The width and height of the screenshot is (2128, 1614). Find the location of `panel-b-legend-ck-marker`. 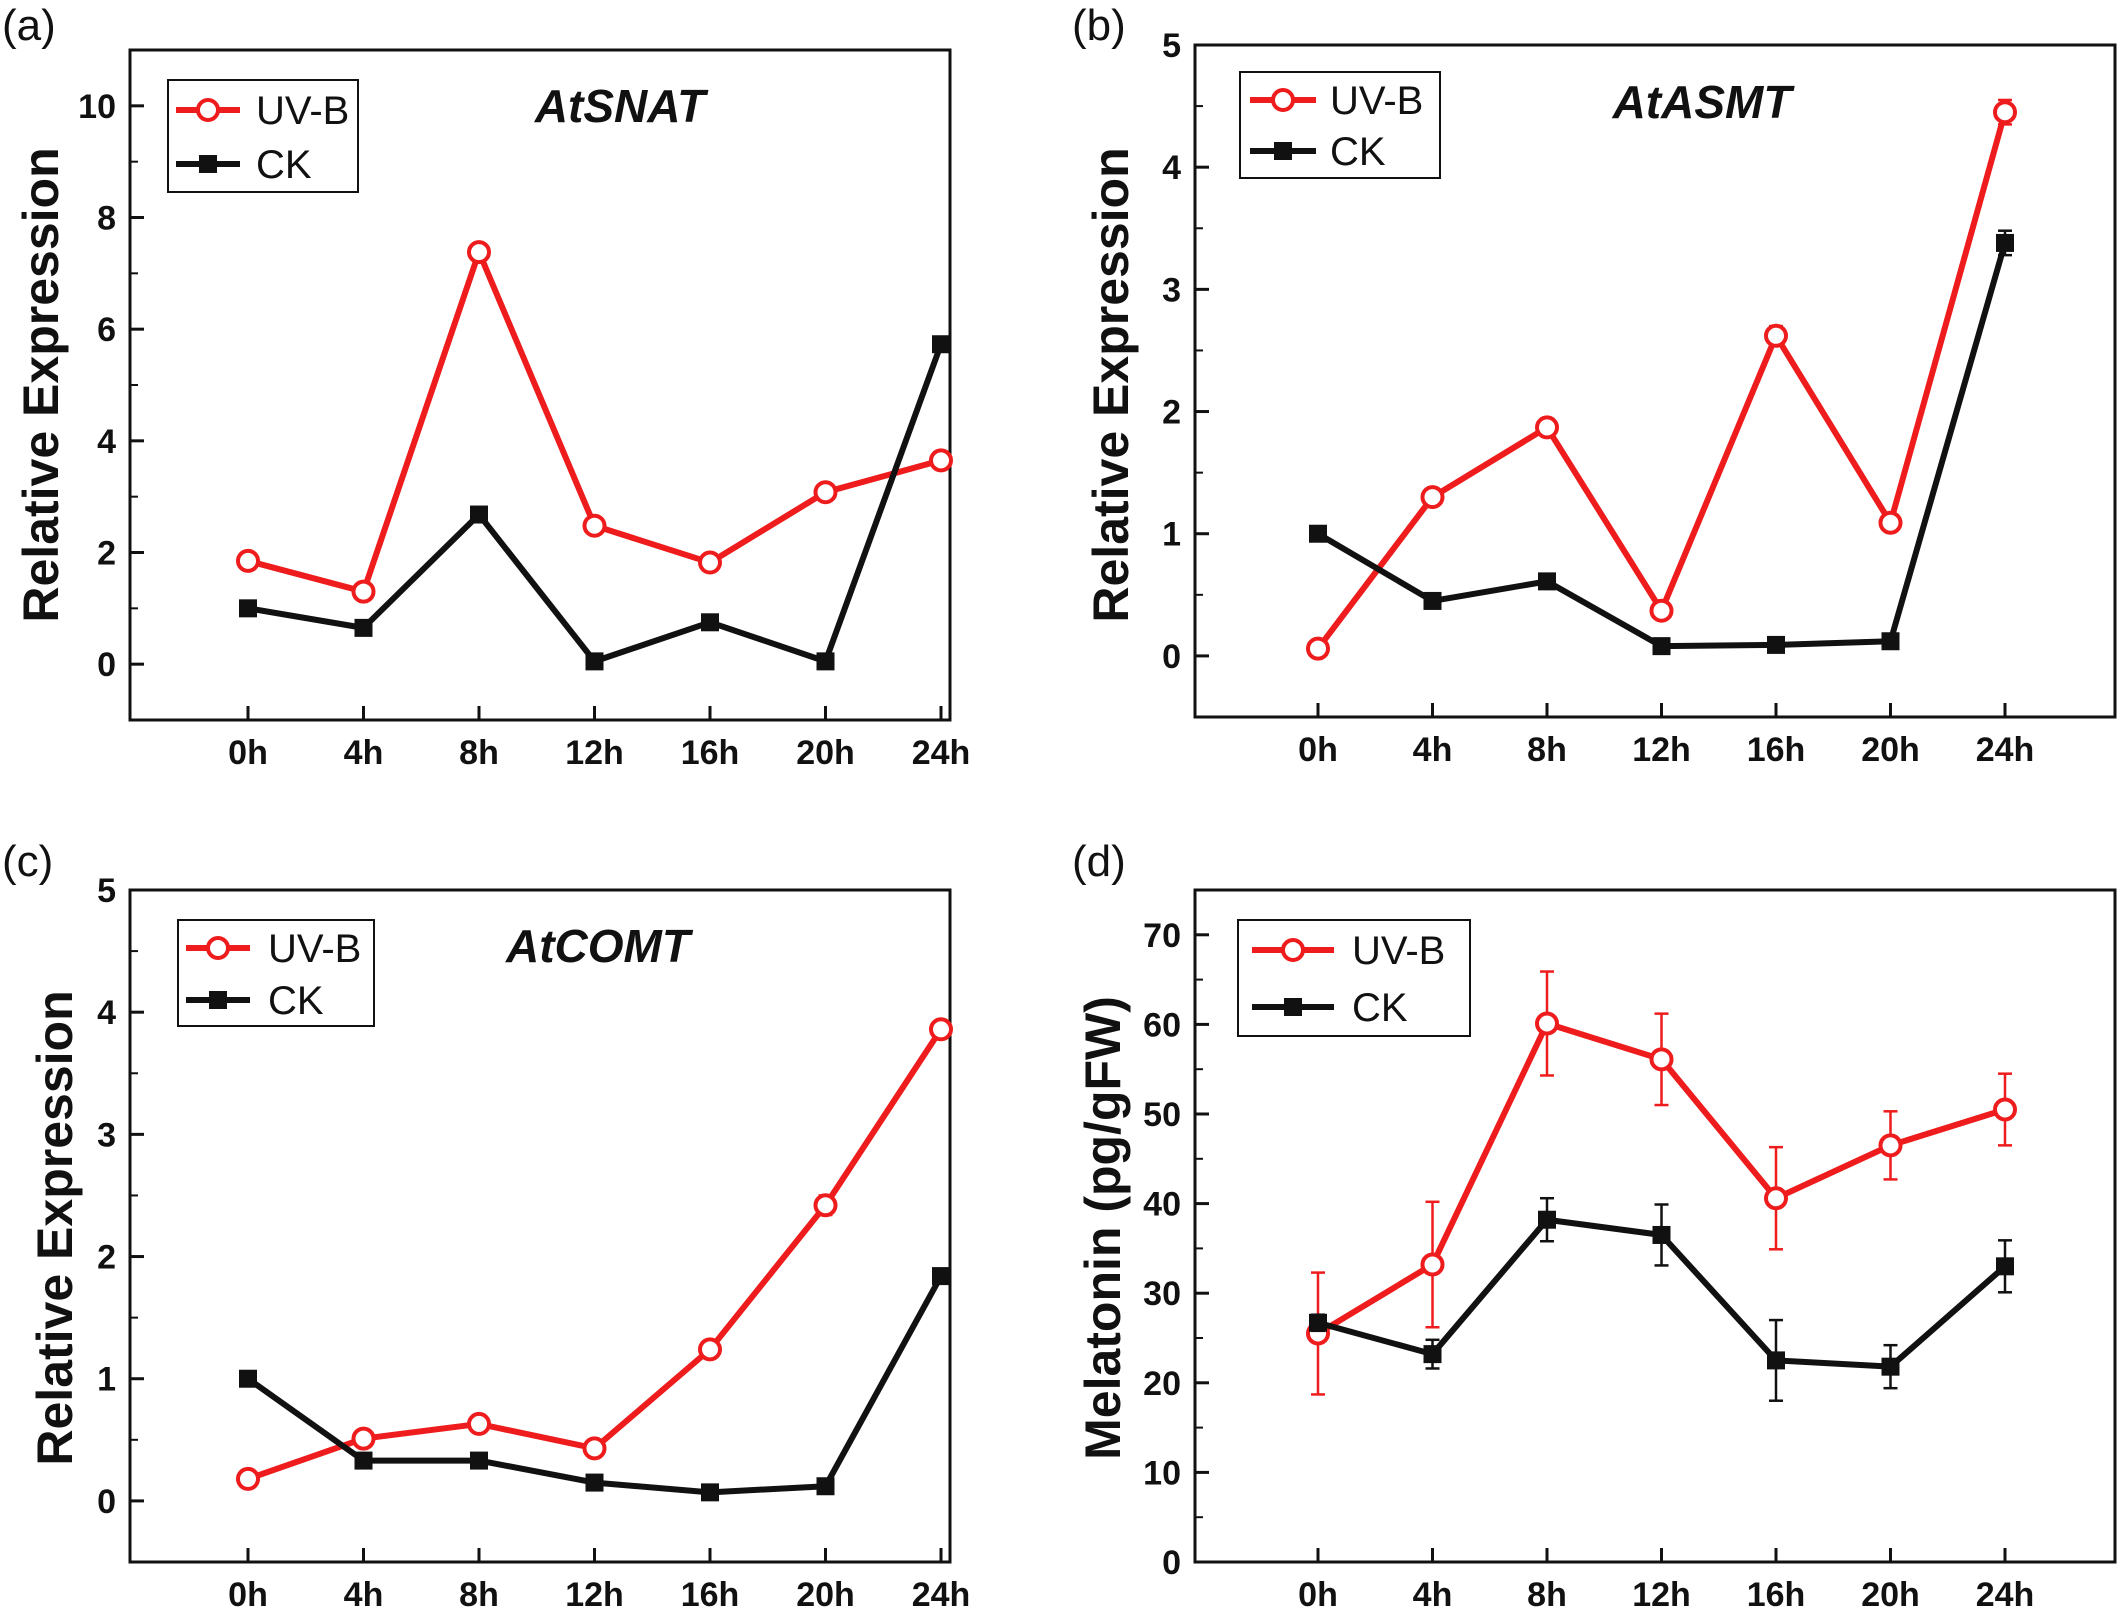

panel-b-legend-ck-marker is located at coordinates (1283, 151).